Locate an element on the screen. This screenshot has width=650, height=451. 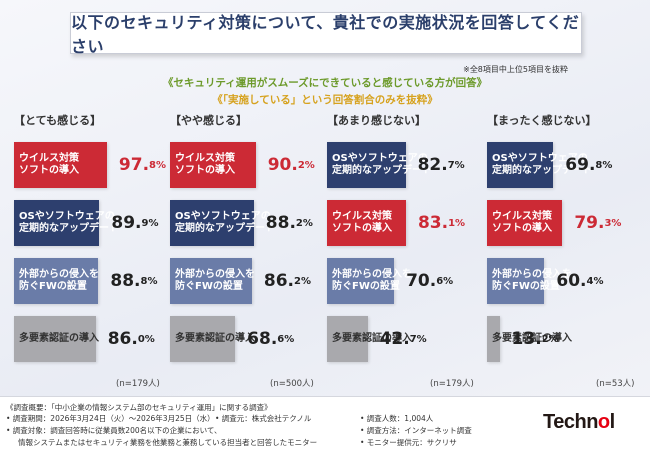
group-label: 【あまり感じない】 is located at coordinates (376, 120).